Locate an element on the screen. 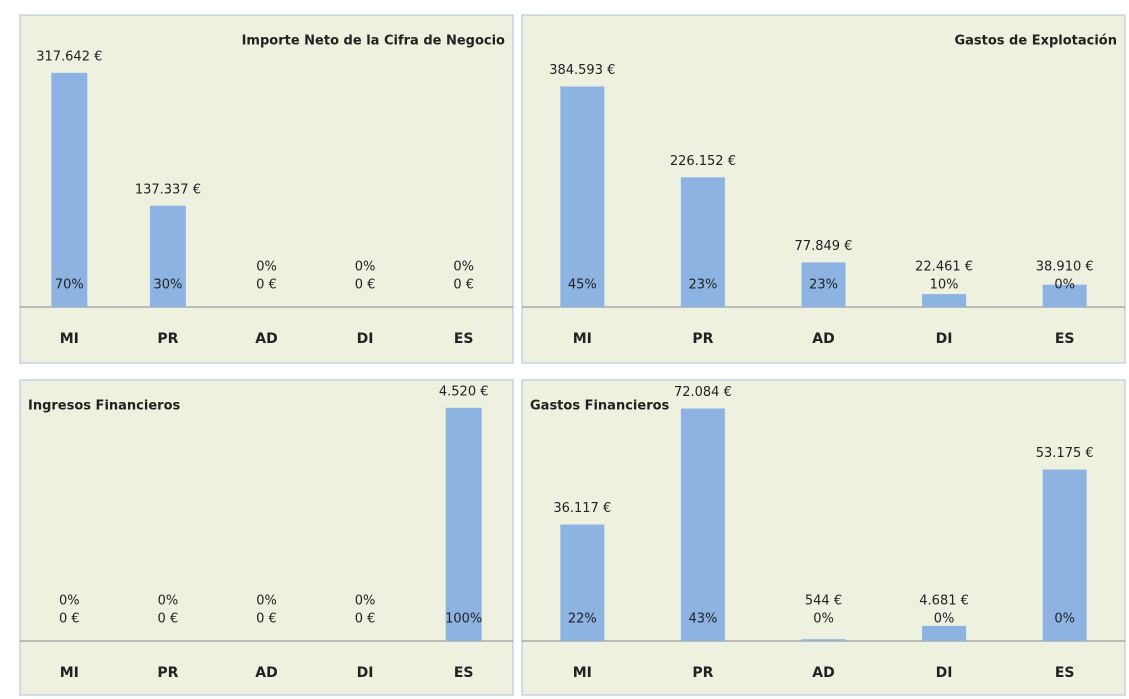 This screenshot has height=699, width=1129. value-label: 4.681 € is located at coordinates (944, 601).